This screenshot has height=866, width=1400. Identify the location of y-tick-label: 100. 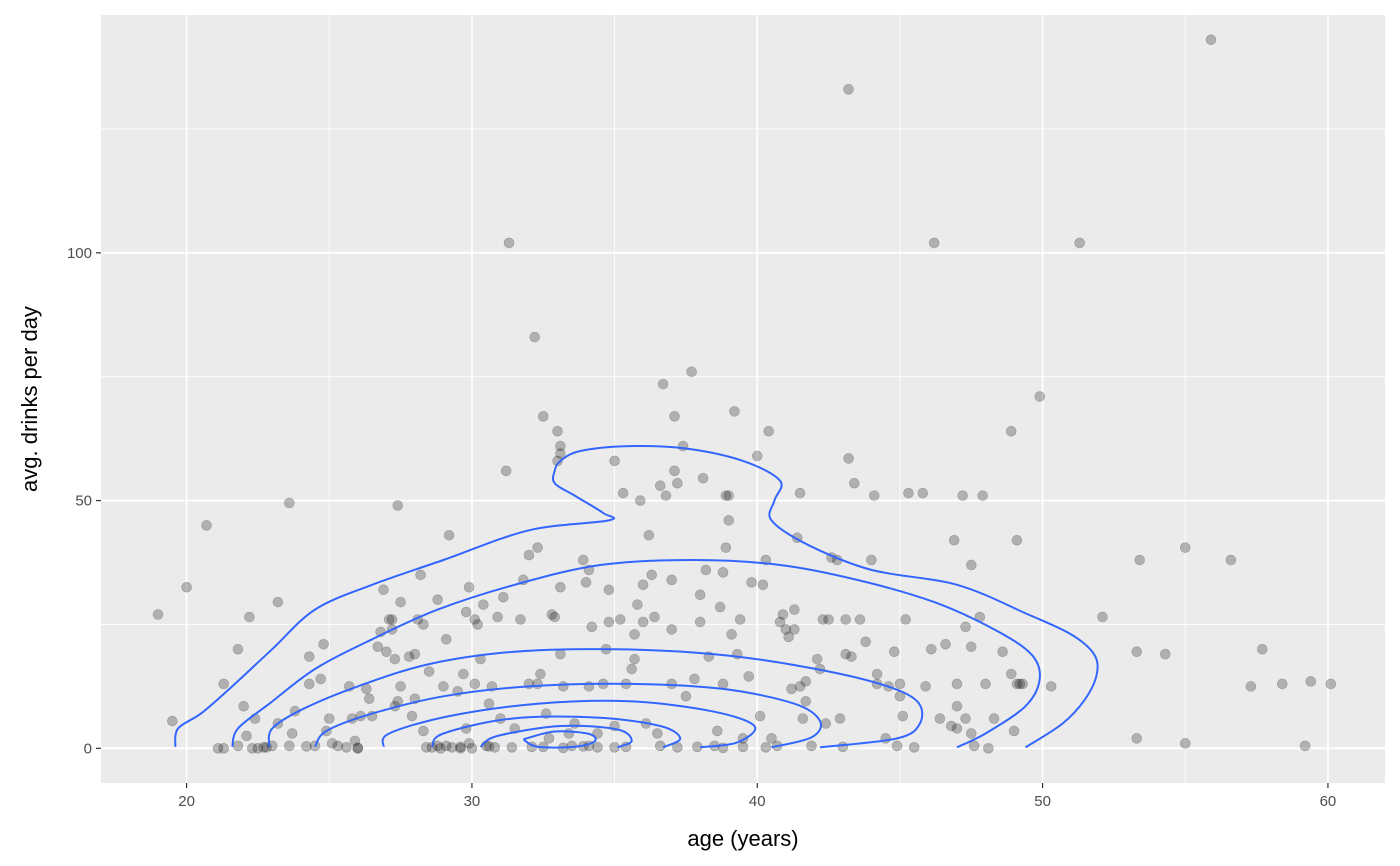
(79, 253).